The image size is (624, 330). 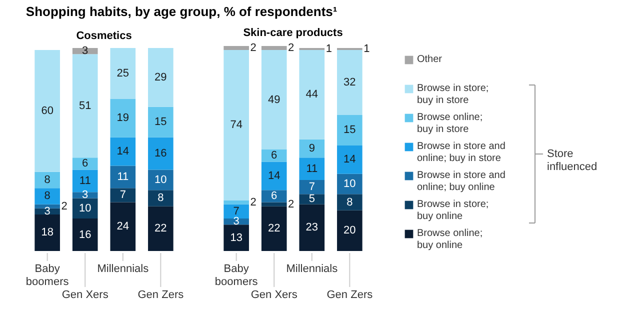 I want to click on data-label: 13, so click(x=236, y=238).